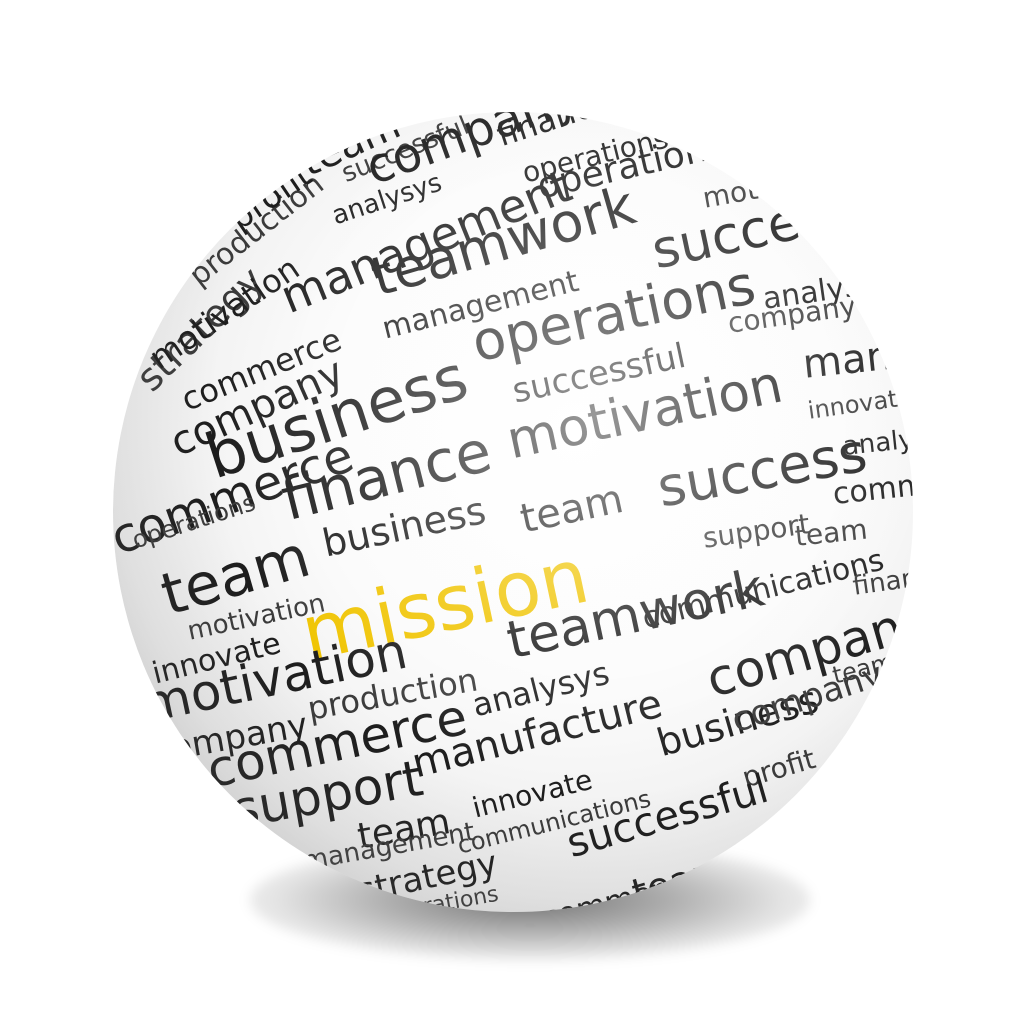 This screenshot has height=1024, width=1024. I want to click on word: innovate, so click(859, 403).